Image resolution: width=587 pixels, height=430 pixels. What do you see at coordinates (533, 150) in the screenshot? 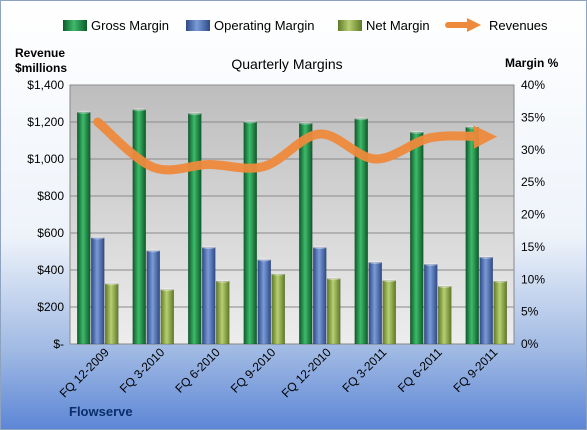
I see `right-tick-label: 30%` at bounding box center [533, 150].